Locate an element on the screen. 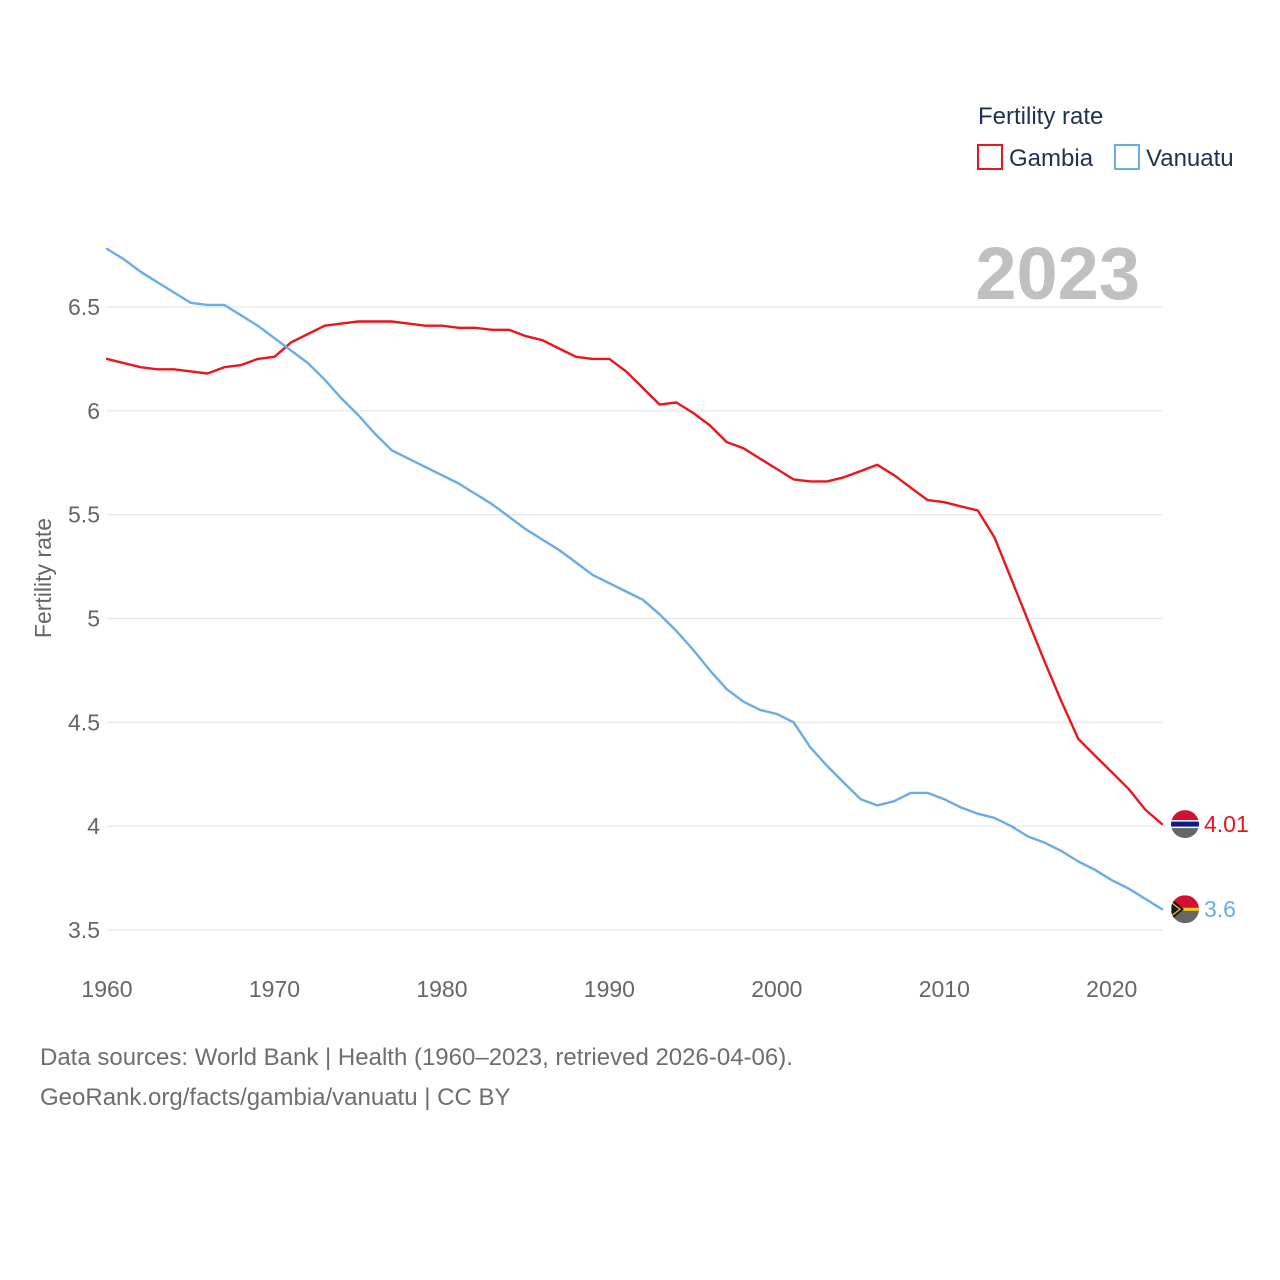 This screenshot has height=1280, width=1280. y-tick-label: 5.5 is located at coordinates (84, 515).